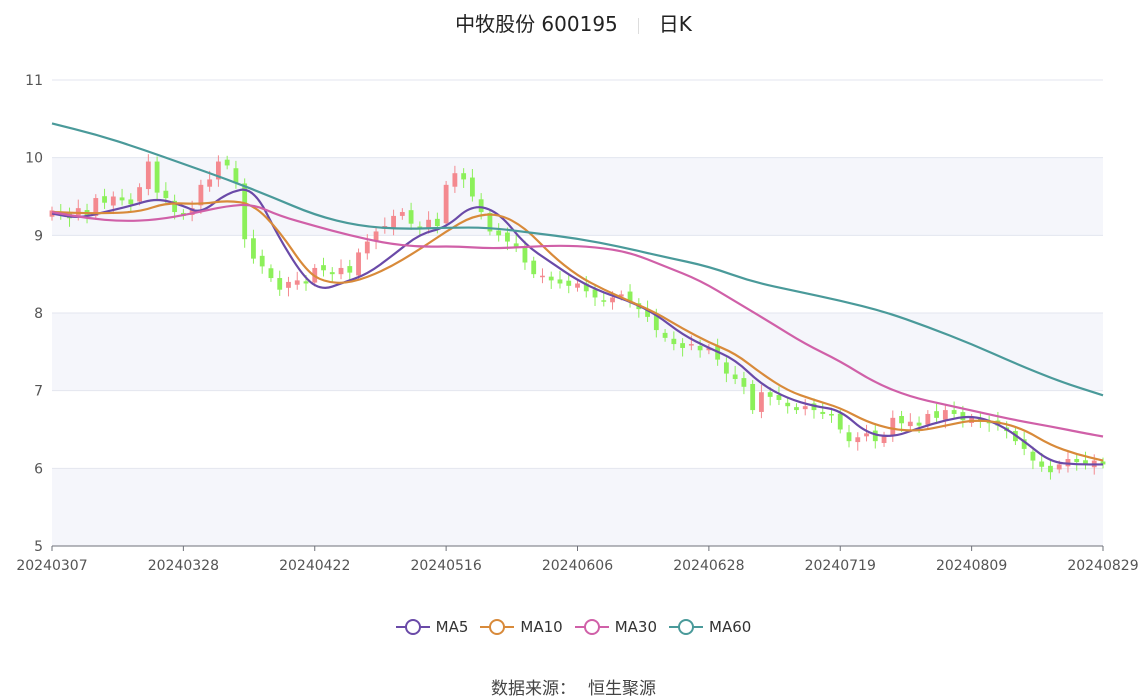 The image size is (1147, 699). What do you see at coordinates (622, 689) in the screenshot?
I see `source-value: 恒生聚源` at bounding box center [622, 689].